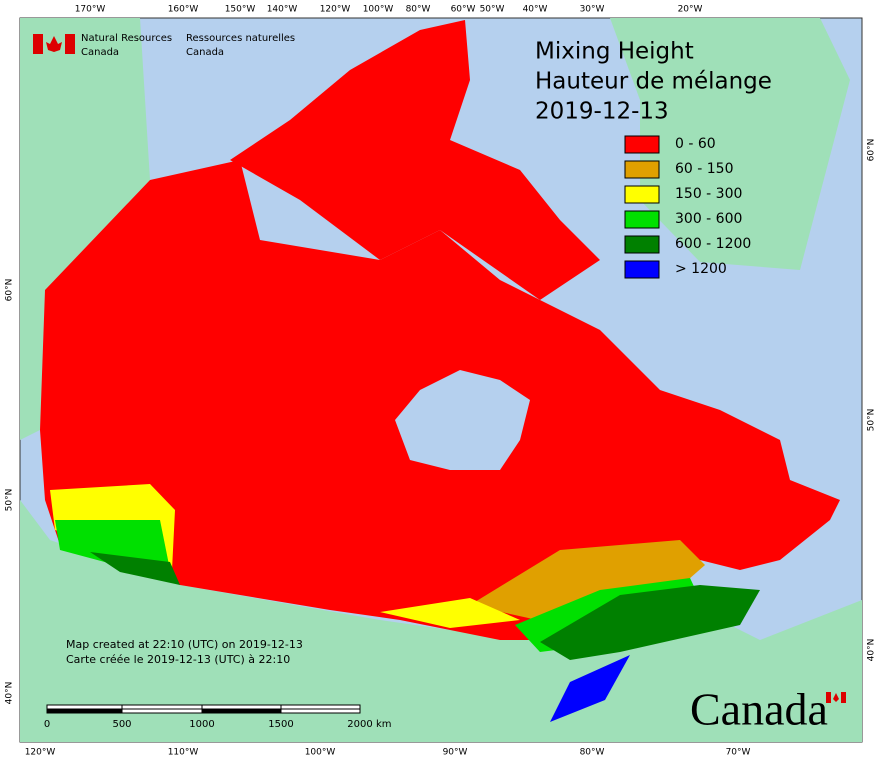 The image size is (880, 760). Describe the element at coordinates (201, 724) in the screenshot. I see `scale-label: 1000` at that location.